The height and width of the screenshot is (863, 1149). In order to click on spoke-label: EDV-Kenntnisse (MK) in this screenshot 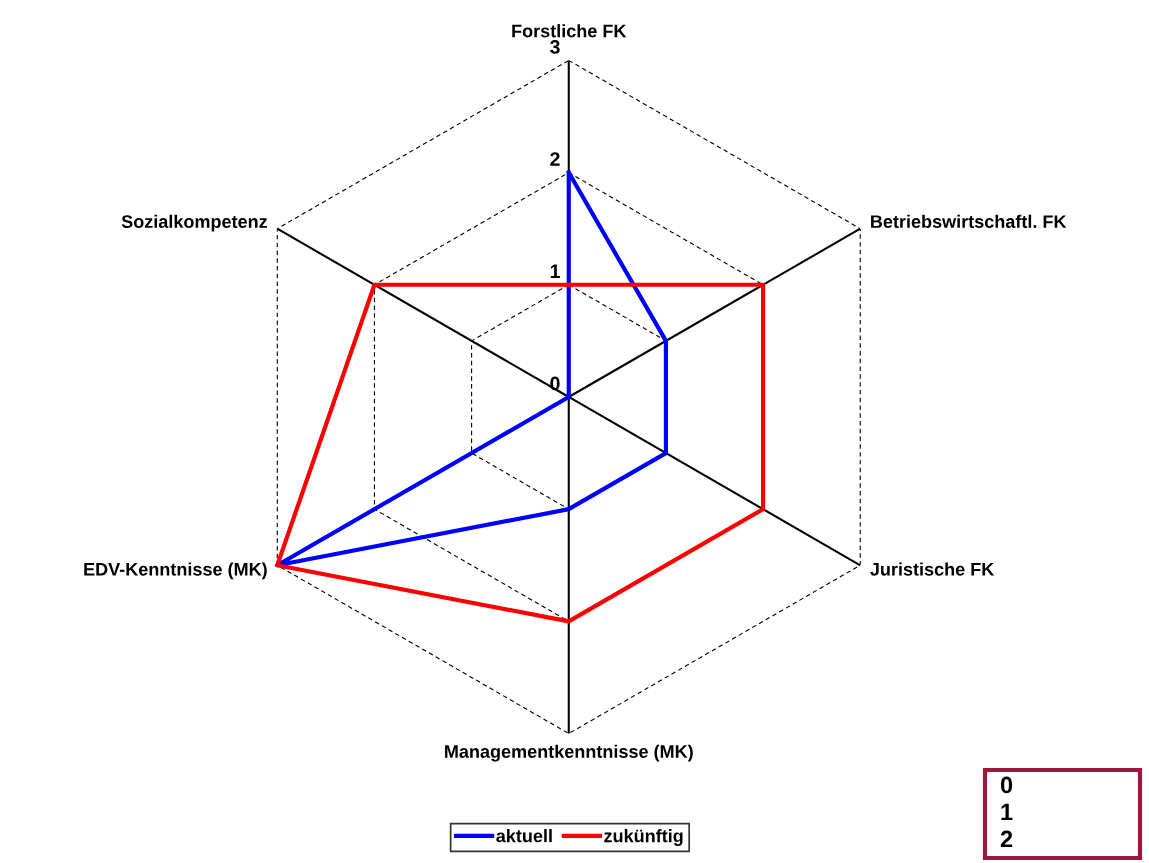, I will do `click(175, 571)`.